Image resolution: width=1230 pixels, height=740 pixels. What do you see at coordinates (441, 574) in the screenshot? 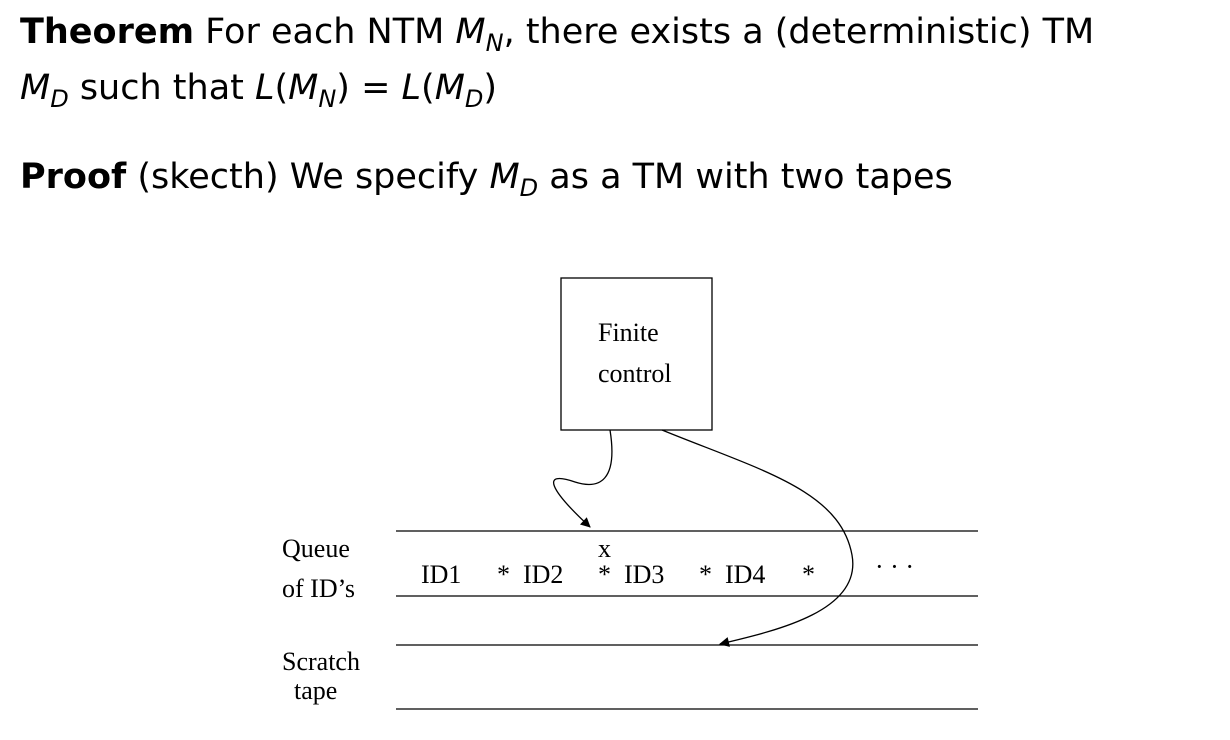
I see `queue-cell-id1: ID1` at bounding box center [441, 574].